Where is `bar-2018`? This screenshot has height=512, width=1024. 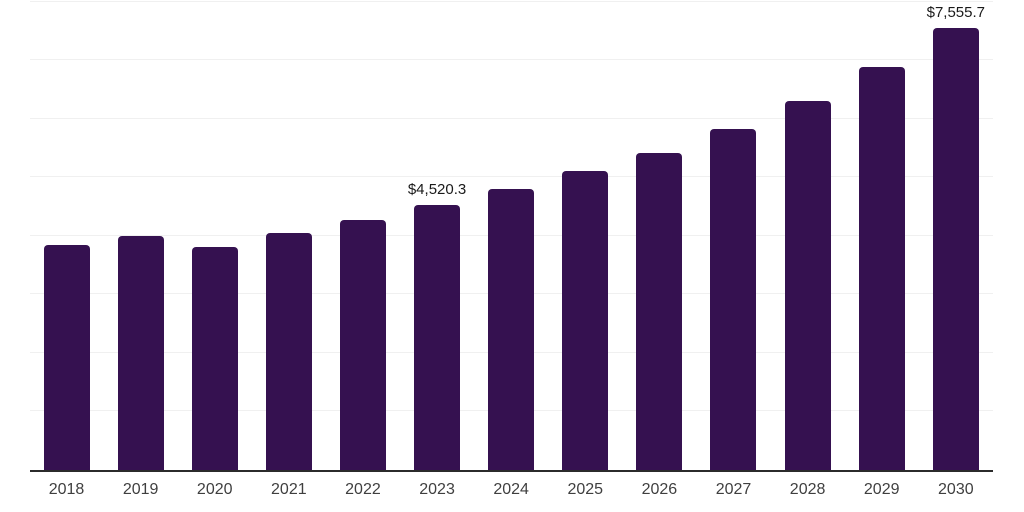 bar-2018 is located at coordinates (66, 357).